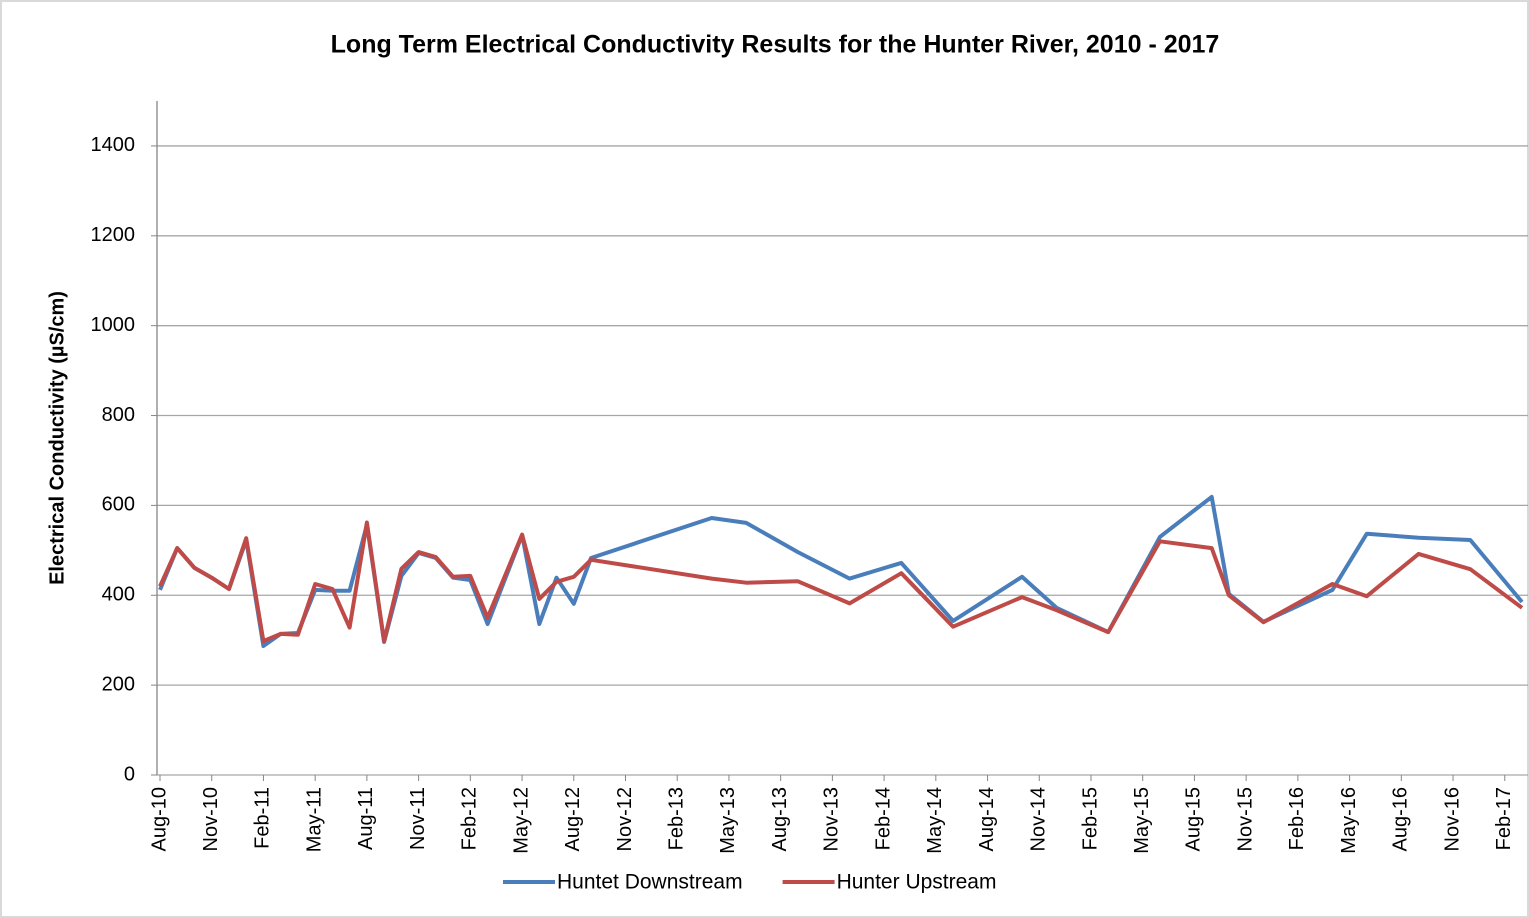  What do you see at coordinates (118, 684) in the screenshot?
I see `y-tick-label: 200` at bounding box center [118, 684].